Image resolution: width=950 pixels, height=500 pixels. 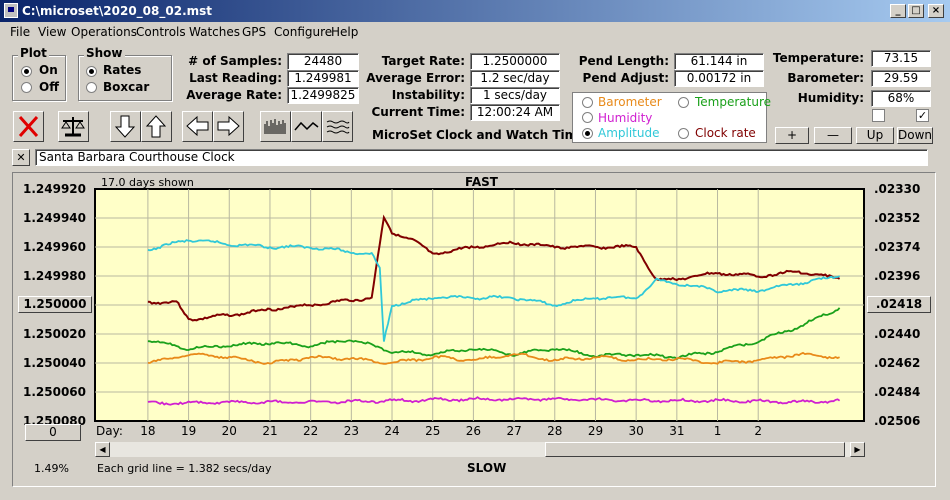 I want to click on move-down-button, so click(x=125, y=126).